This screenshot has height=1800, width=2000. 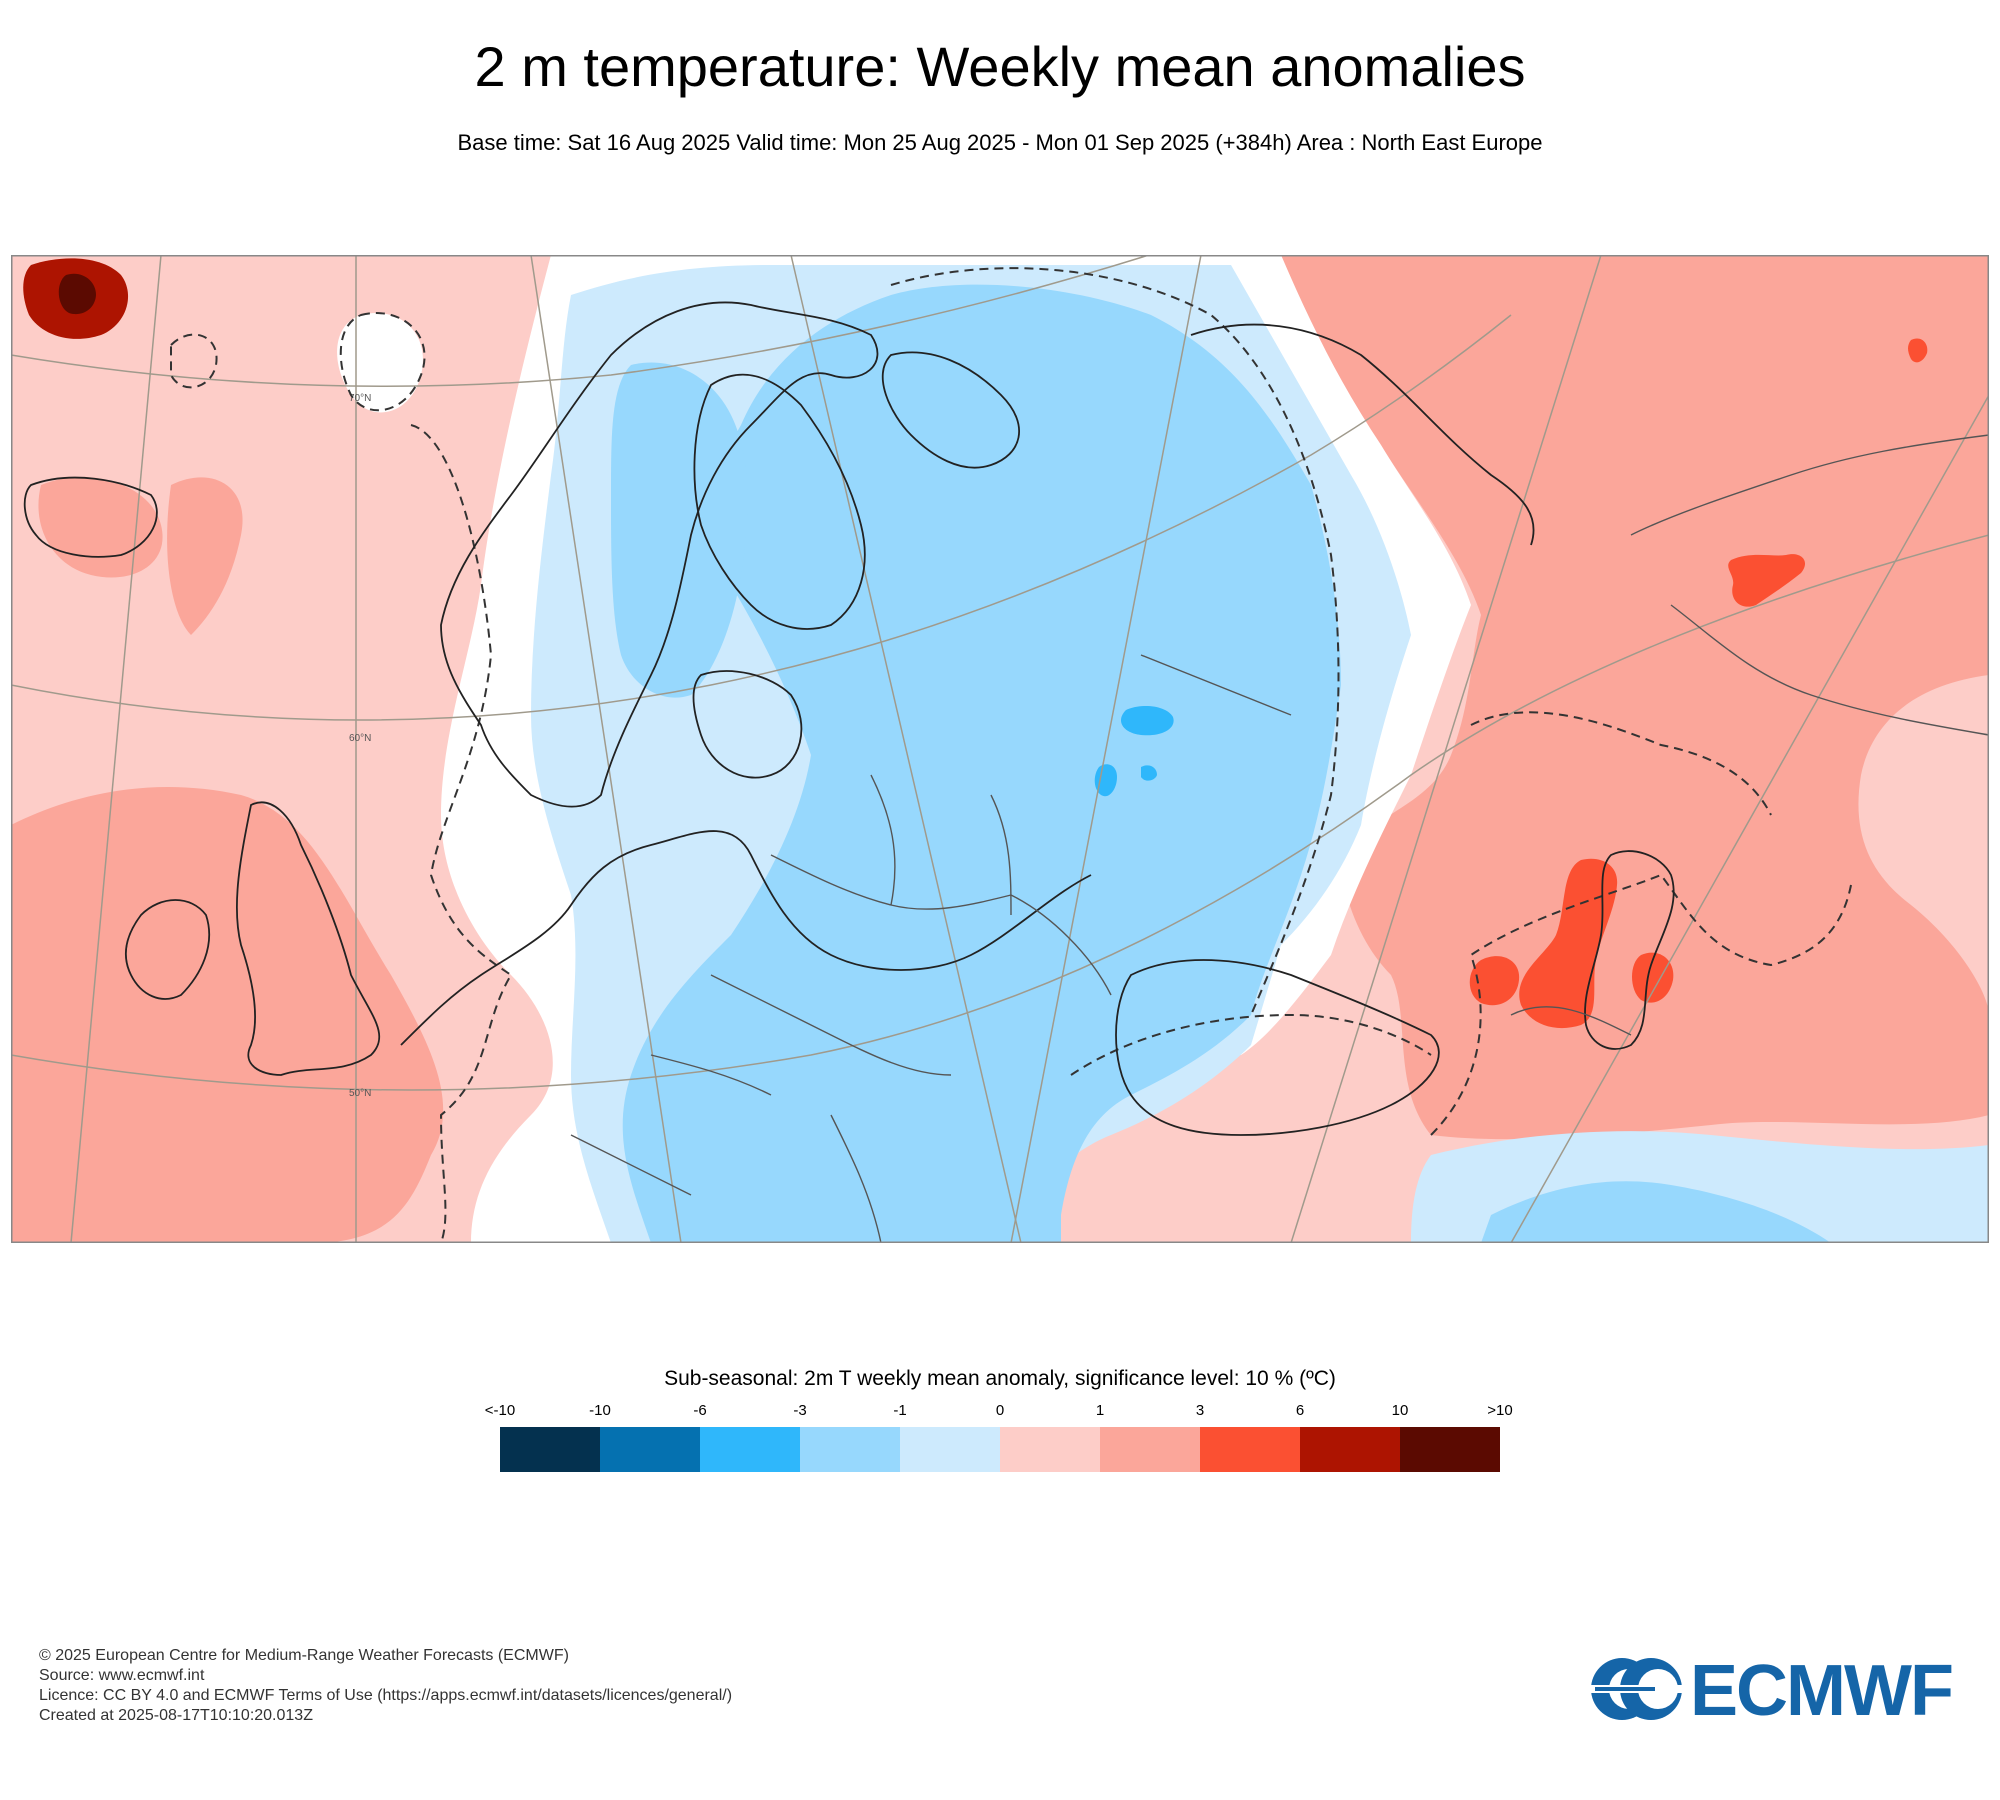 I want to click on legend-tick-label: >10, so click(x=1500, y=1410).